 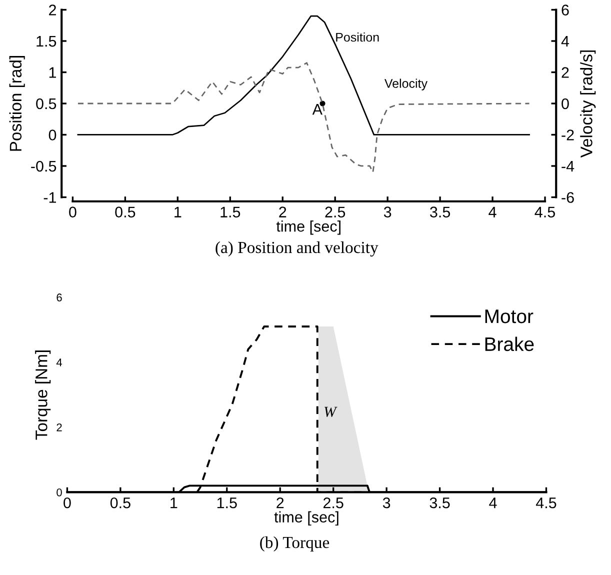 What do you see at coordinates (295, 544) in the screenshot?
I see `text: (b) Torque` at bounding box center [295, 544].